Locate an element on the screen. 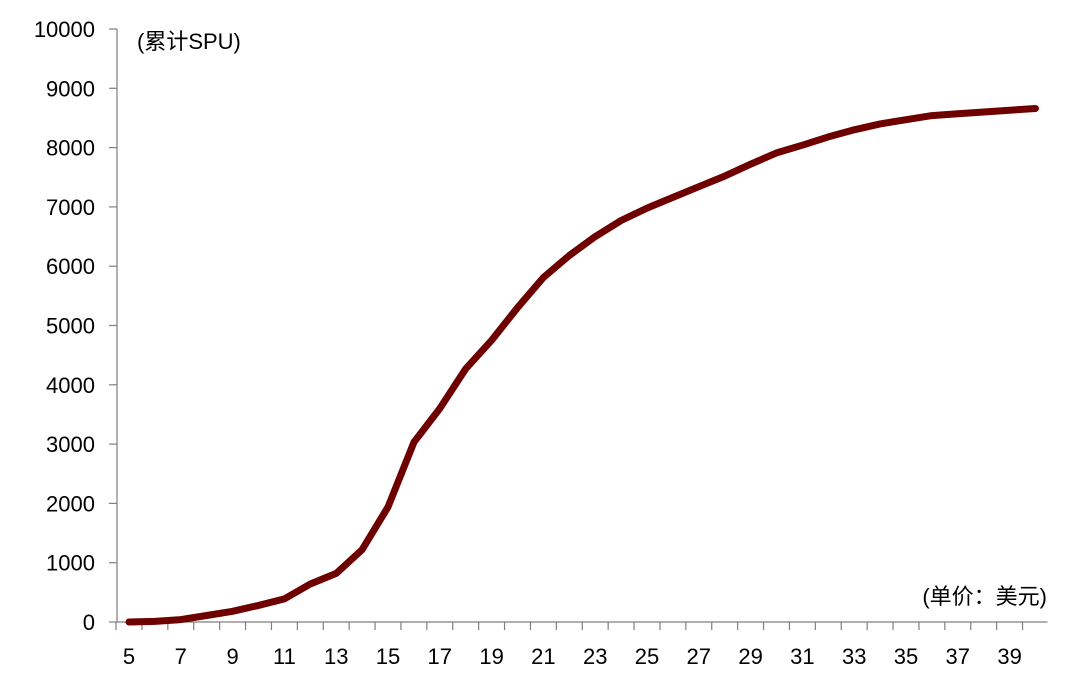 This screenshot has height=691, width=1080. x-tick-label: 35 is located at coordinates (906, 656).